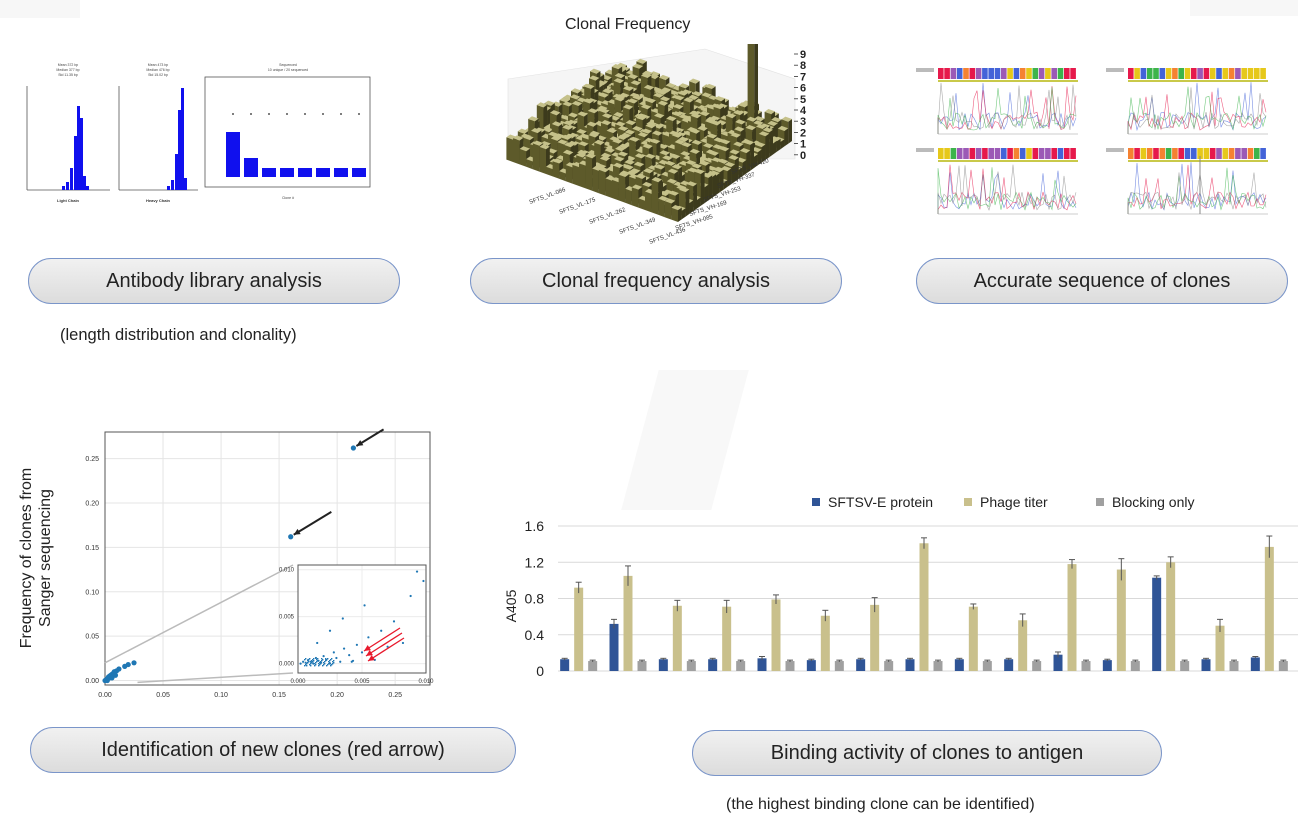 Image resolution: width=1298 pixels, height=819 pixels. Describe the element at coordinates (1121, 684) in the screenshot. I see `bar-category-label: 229` at that location.